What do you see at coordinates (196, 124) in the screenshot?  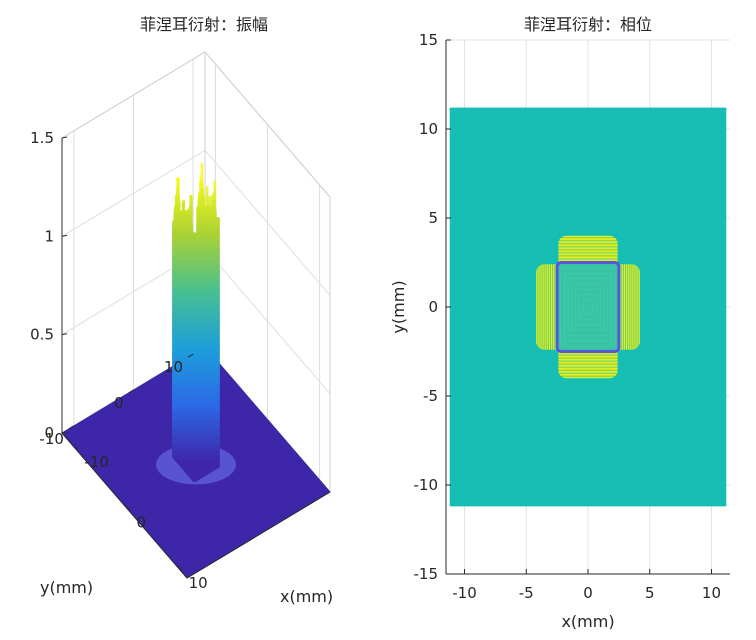 I see `top-edges` at bounding box center [196, 124].